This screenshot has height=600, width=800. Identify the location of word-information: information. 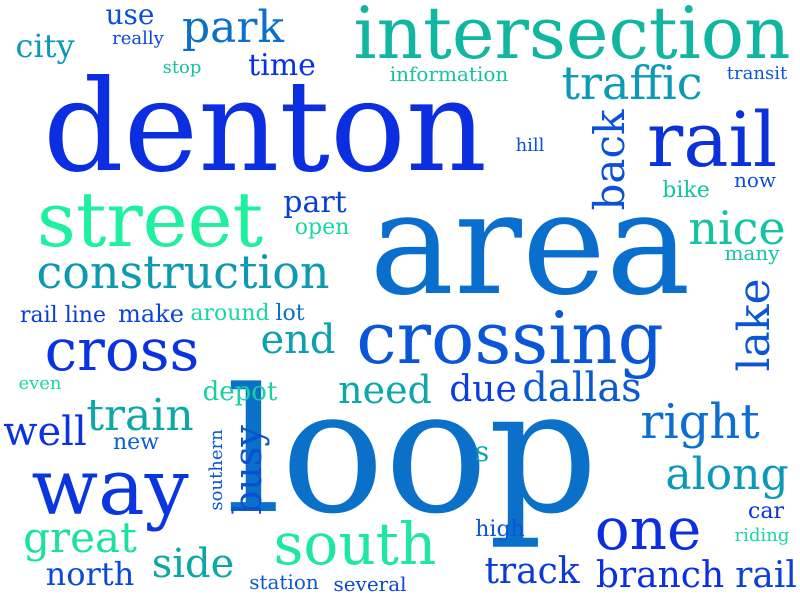
(449, 74).